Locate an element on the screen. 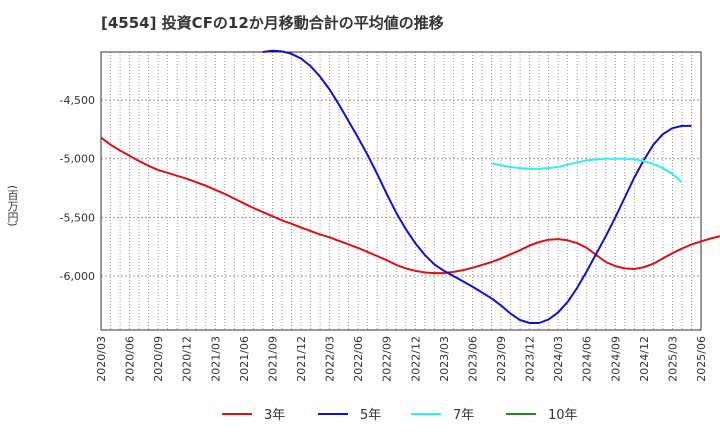 The height and width of the screenshot is (440, 720). x-tick-label: 2021/03 is located at coordinates (215, 359).